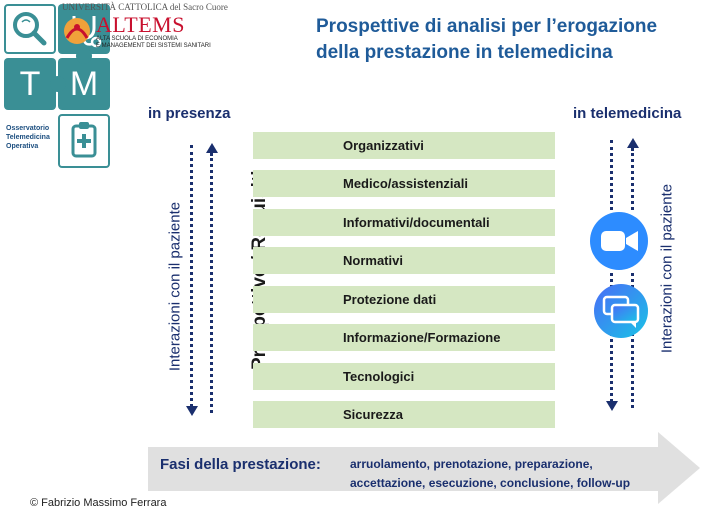 This screenshot has height=520, width=707. What do you see at coordinates (140, 24) in the screenshot?
I see `altems-brand: ALTEMS` at bounding box center [140, 24].